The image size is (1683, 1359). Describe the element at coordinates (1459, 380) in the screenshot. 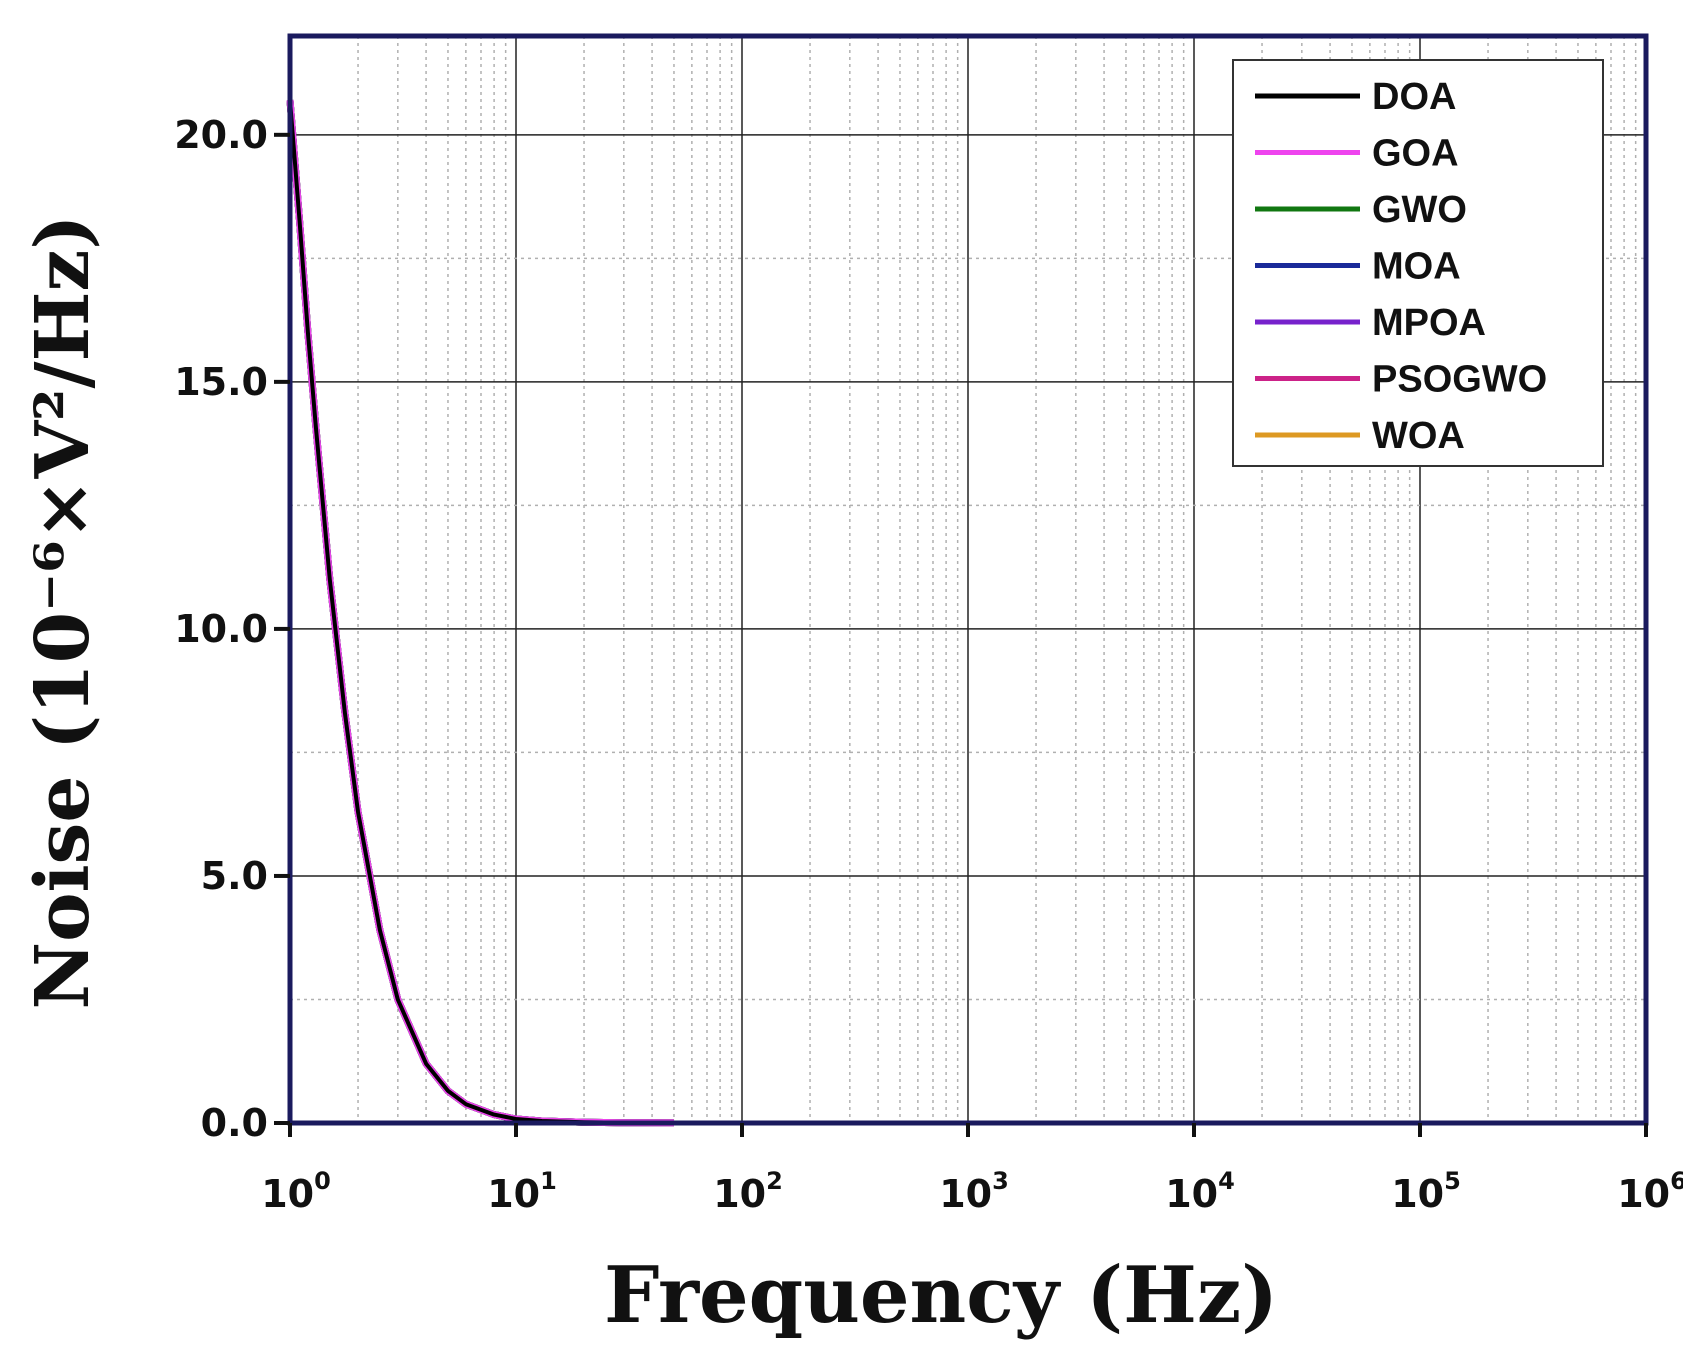

I see `legend-label-psogwo: PSOGWO` at that location.